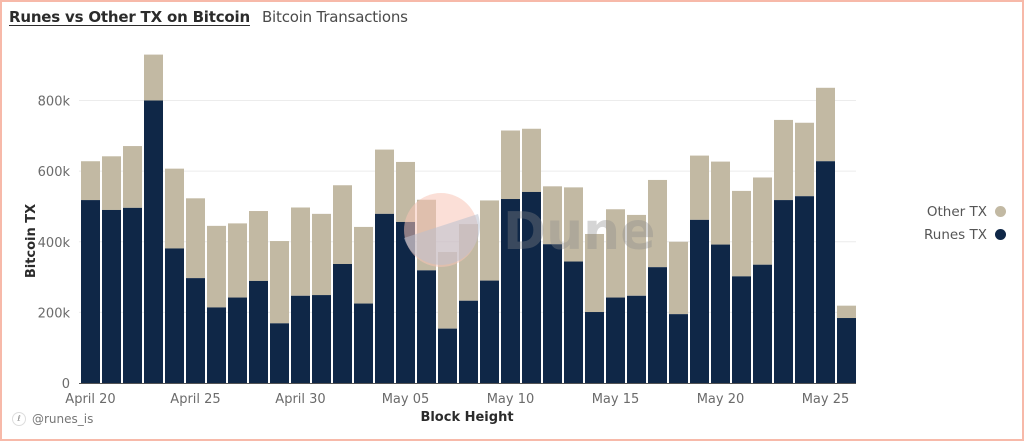  I want to click on legend-item-runes-tx: Runes TX, so click(965, 234).